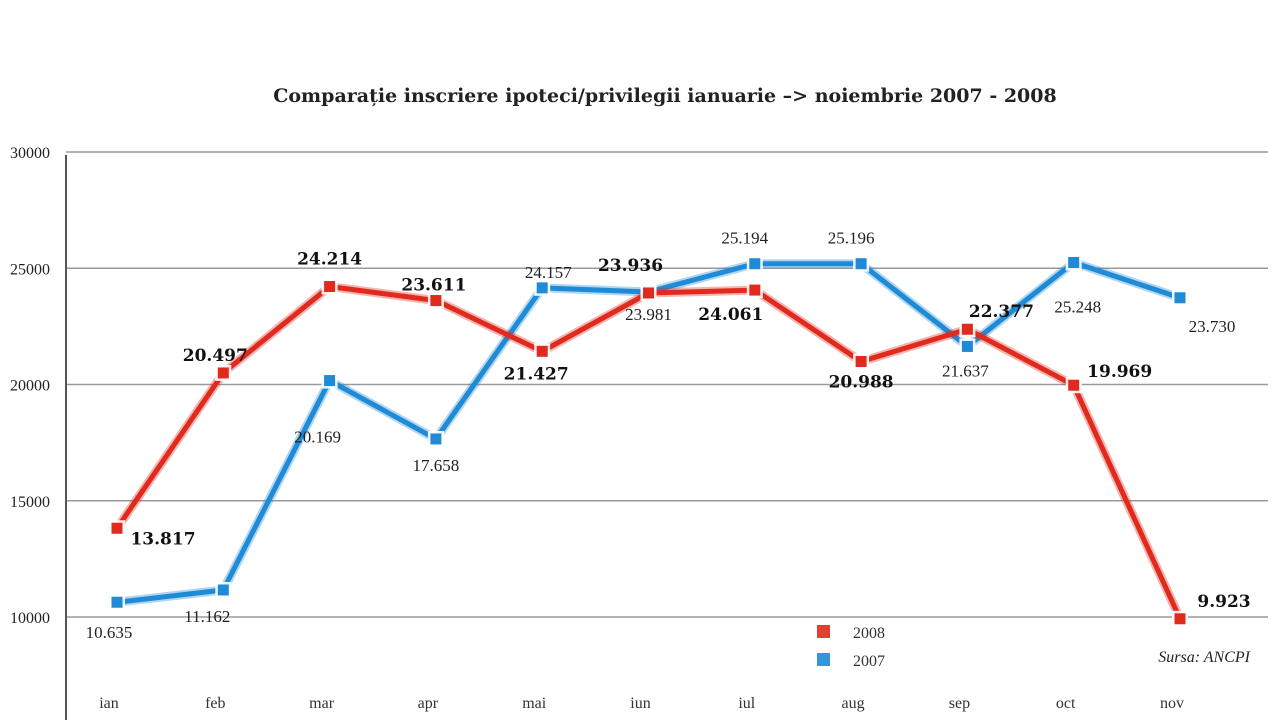 The width and height of the screenshot is (1280, 720). Describe the element at coordinates (1119, 372) in the screenshot. I see `data-label-2008: 19.969` at that location.